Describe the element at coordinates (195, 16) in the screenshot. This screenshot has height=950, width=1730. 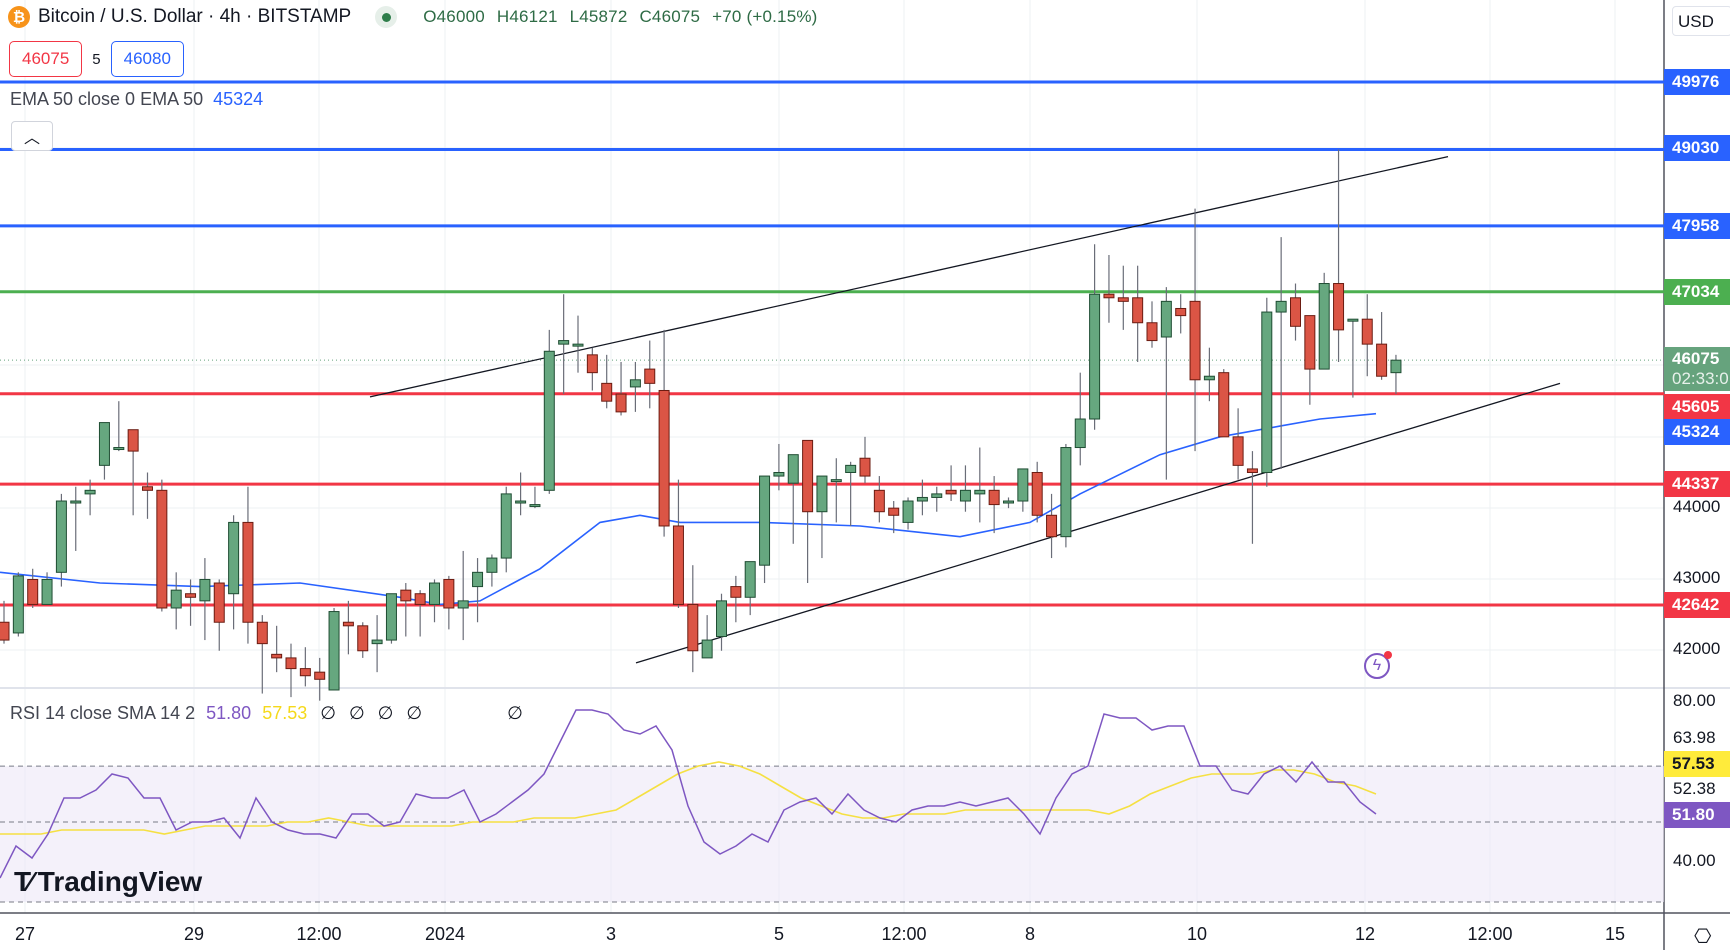
I see `symbol-title: Bitcoin / U.S. Dollar · 4h · BITSTAMP` at that location.